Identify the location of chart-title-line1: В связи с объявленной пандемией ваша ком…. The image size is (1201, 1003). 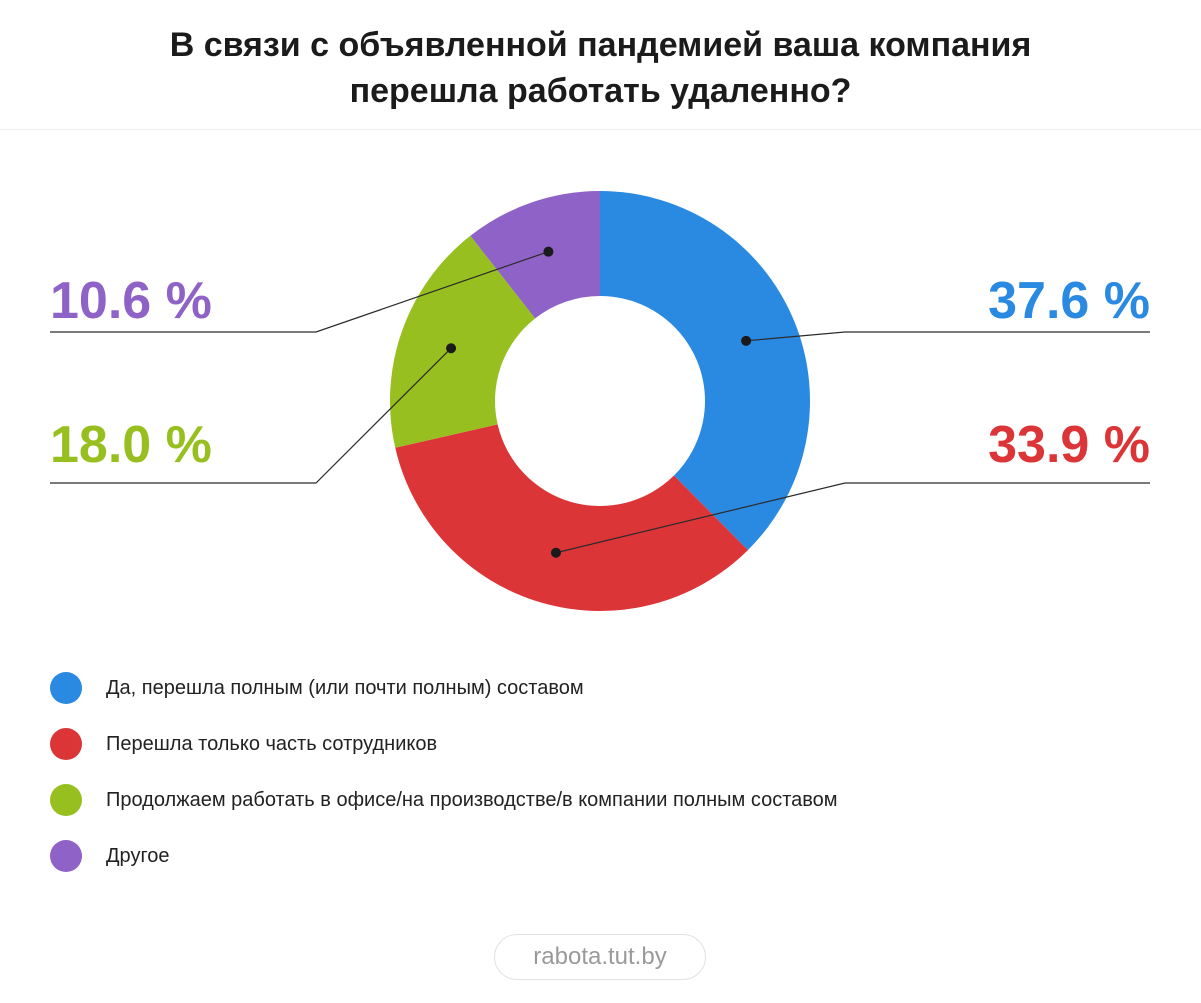
(600, 45).